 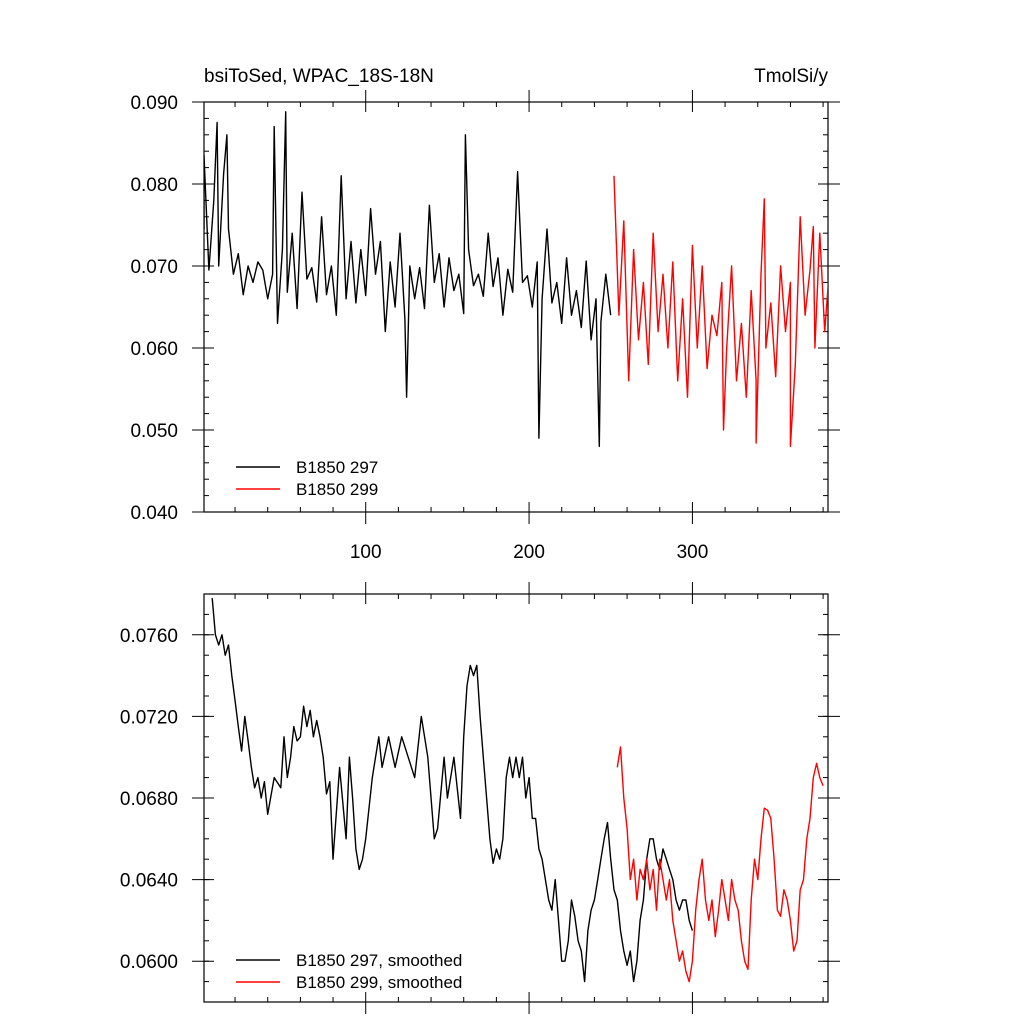 I want to click on y-tick-label: 0.0600, so click(x=149, y=962).